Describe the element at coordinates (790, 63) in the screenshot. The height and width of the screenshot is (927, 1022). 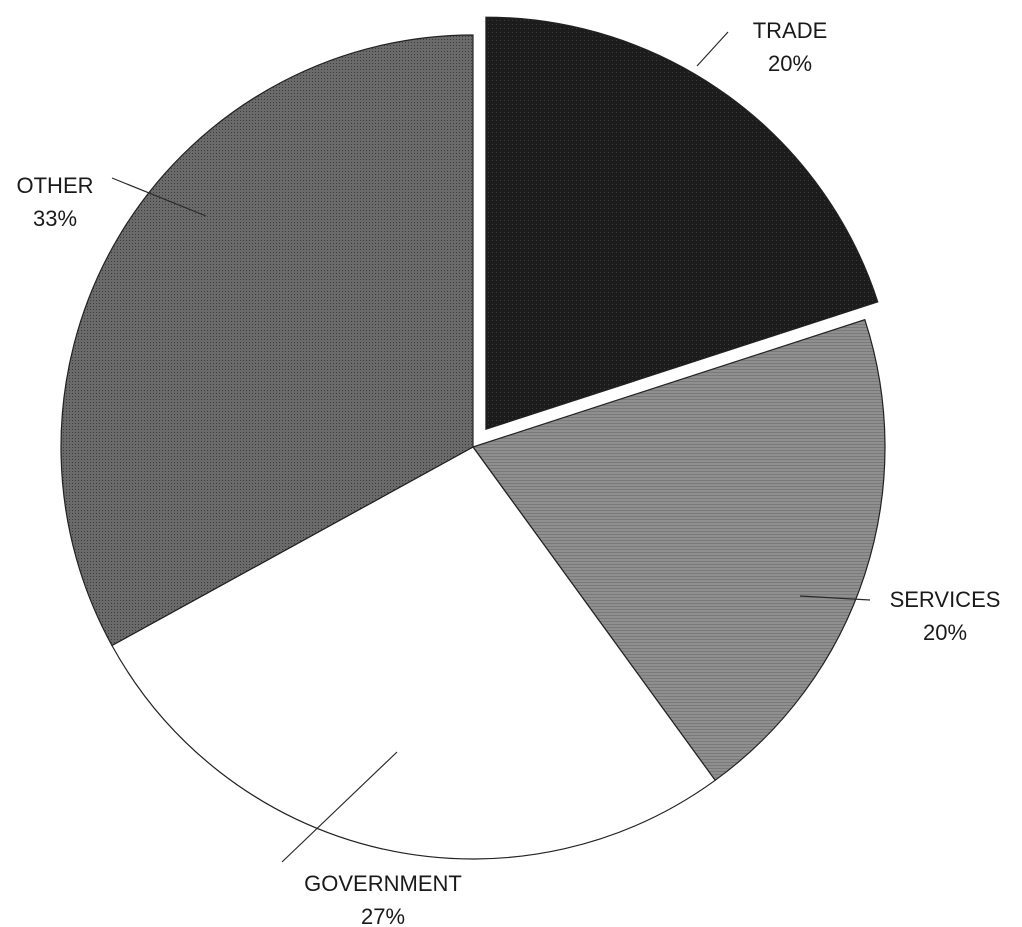
I see `slice-percent-trade: 20%` at that location.